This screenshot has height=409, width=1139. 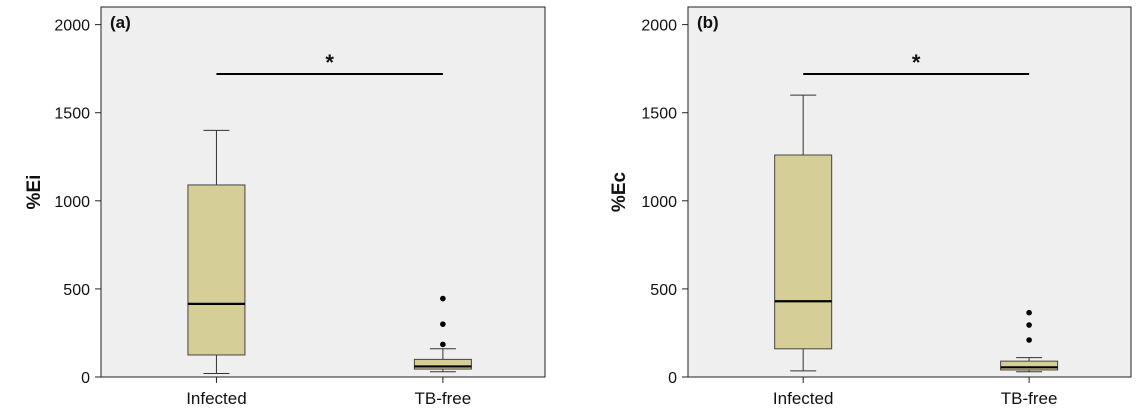 I want to click on y-axis-label: %Ec, so click(x=619, y=192).